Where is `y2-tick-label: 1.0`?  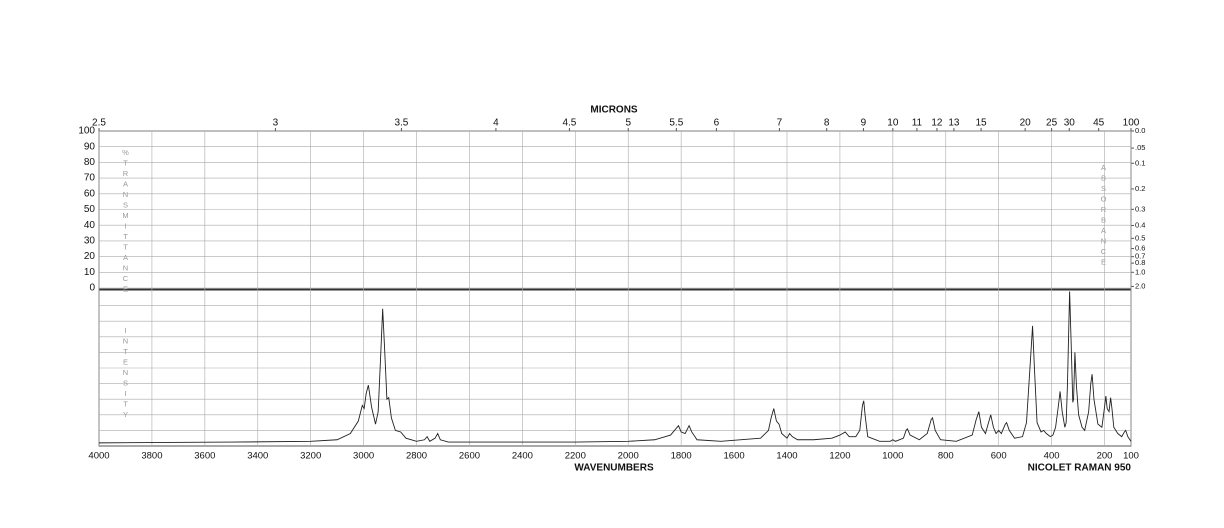
y2-tick-label: 1.0 is located at coordinates (1140, 271).